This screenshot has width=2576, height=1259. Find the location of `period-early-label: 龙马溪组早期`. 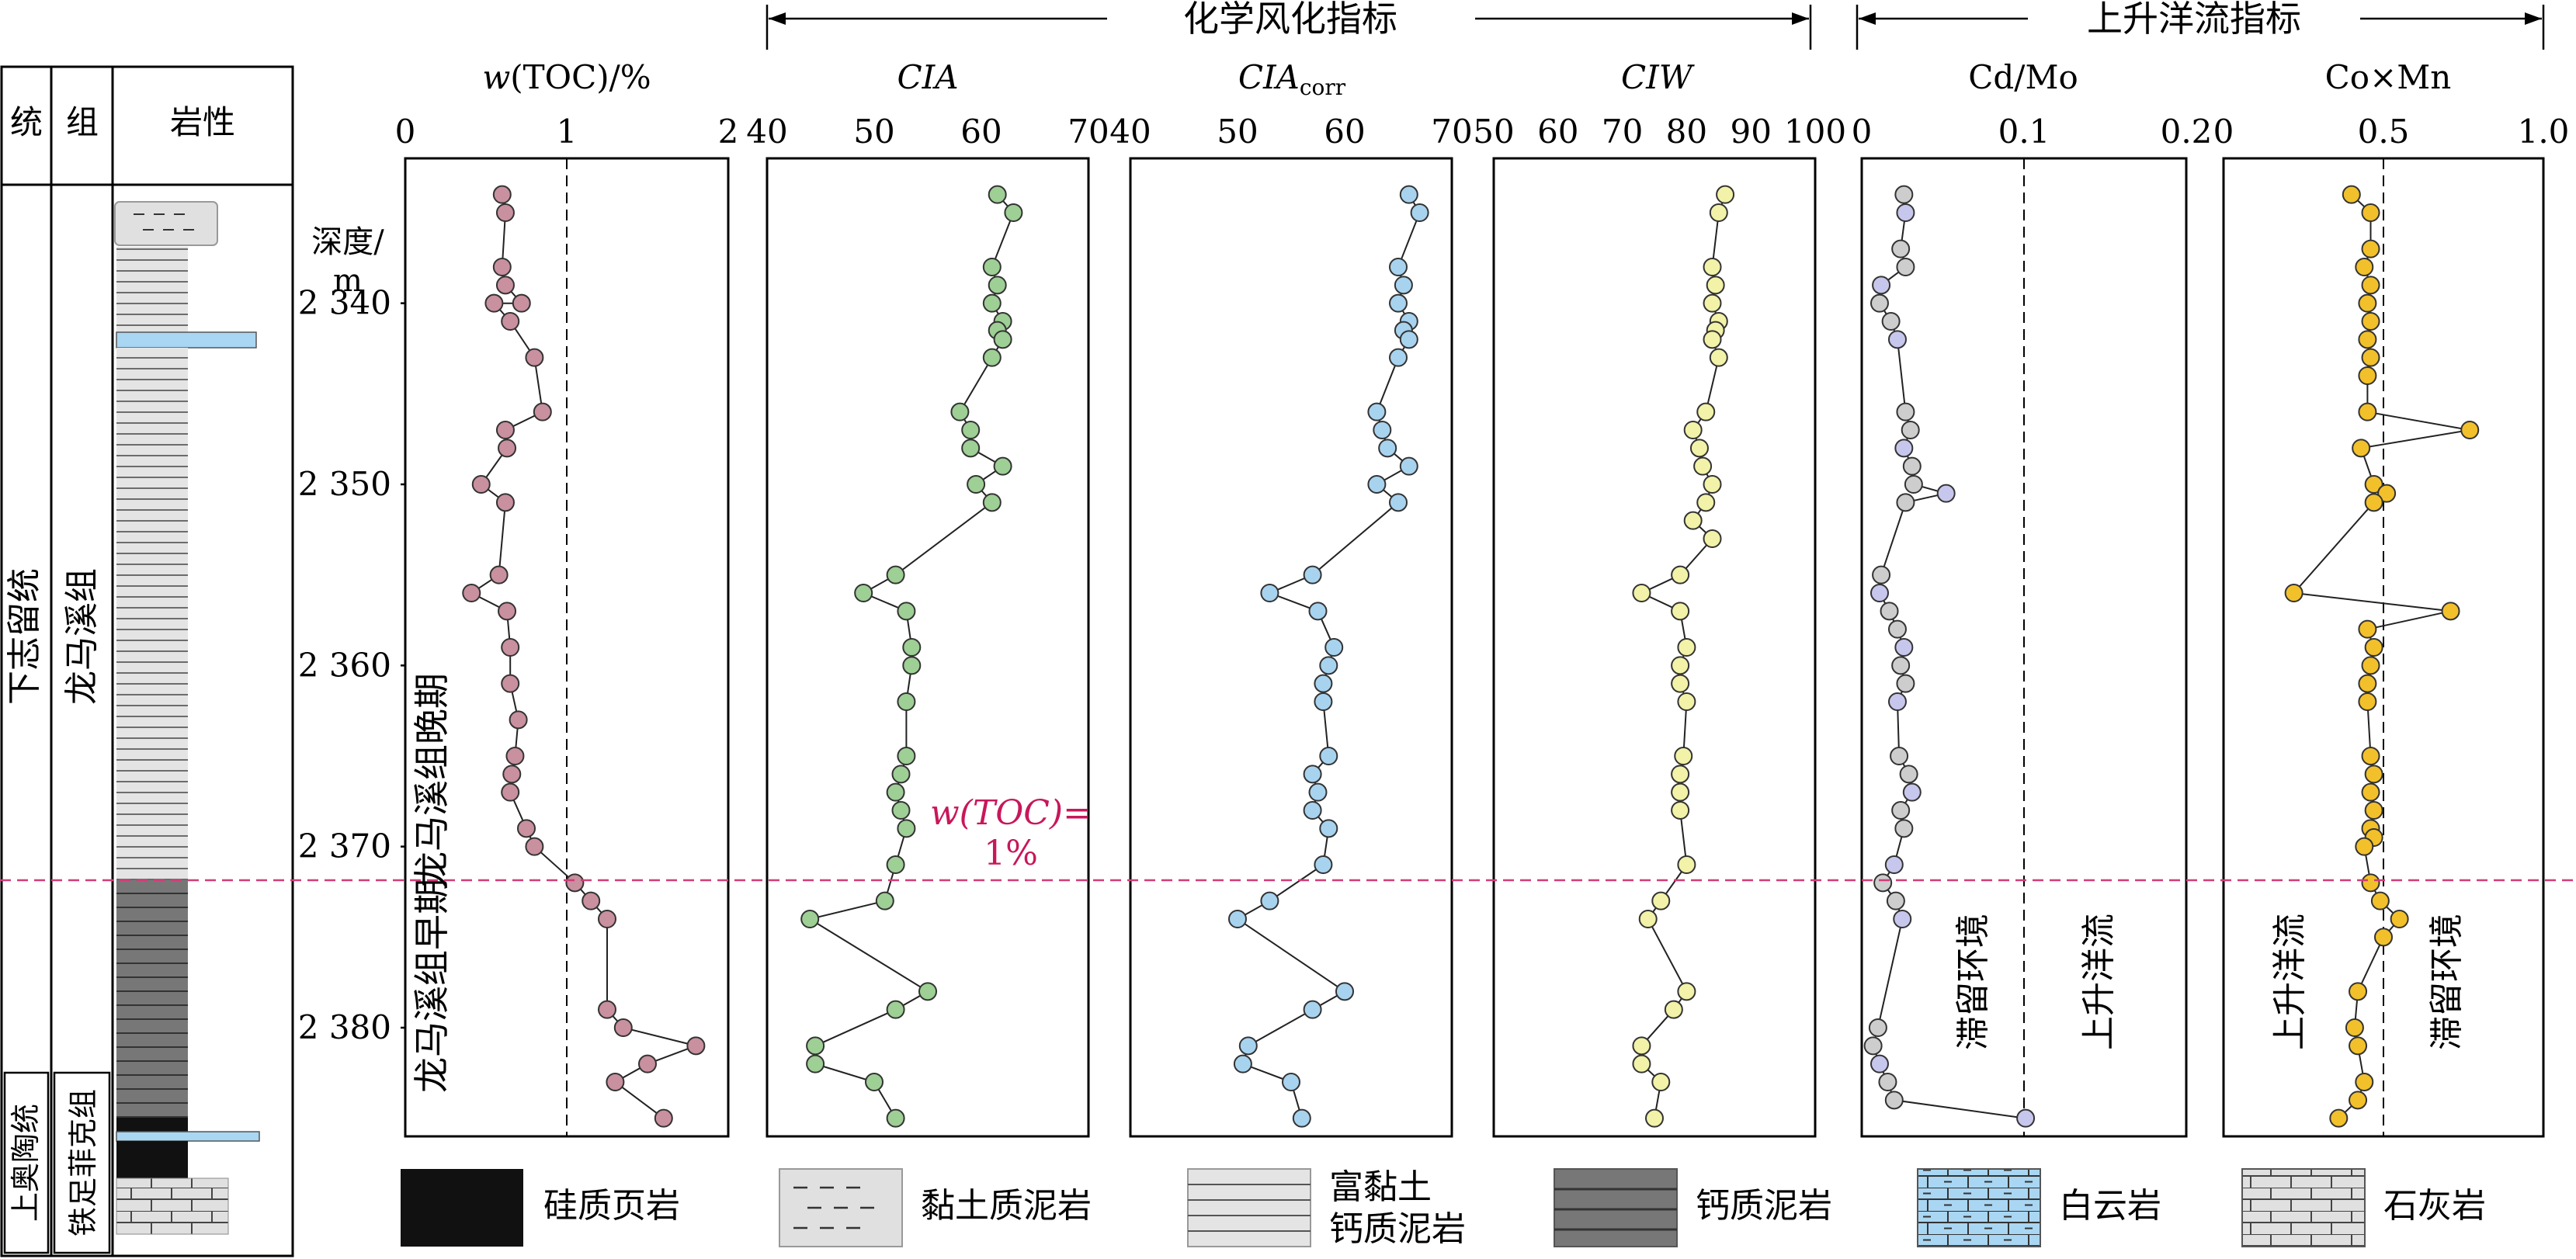

period-early-label: 龙马溪组早期 is located at coordinates (432, 986).